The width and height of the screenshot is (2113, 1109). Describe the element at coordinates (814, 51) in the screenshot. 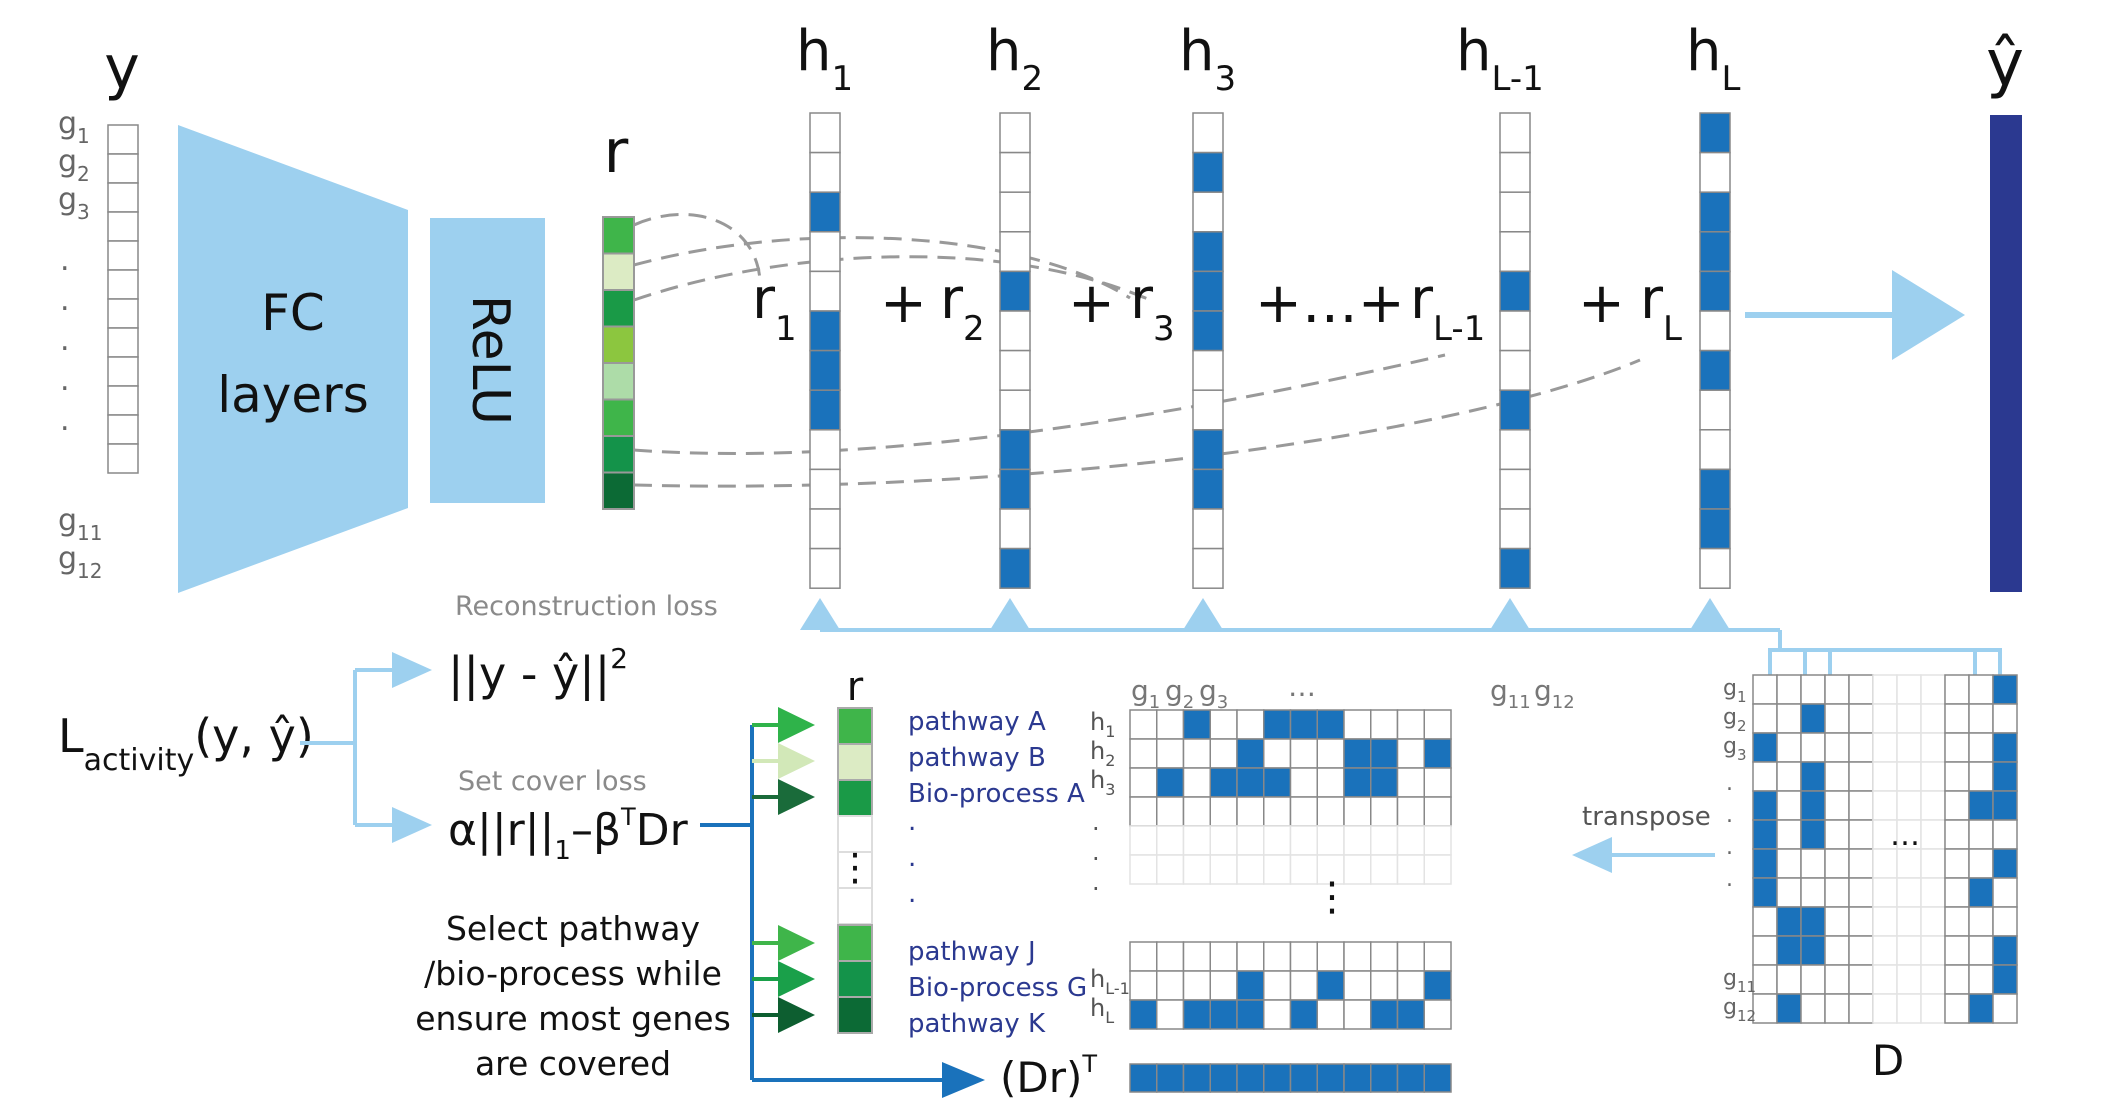

I see `h-label-base: h` at that location.